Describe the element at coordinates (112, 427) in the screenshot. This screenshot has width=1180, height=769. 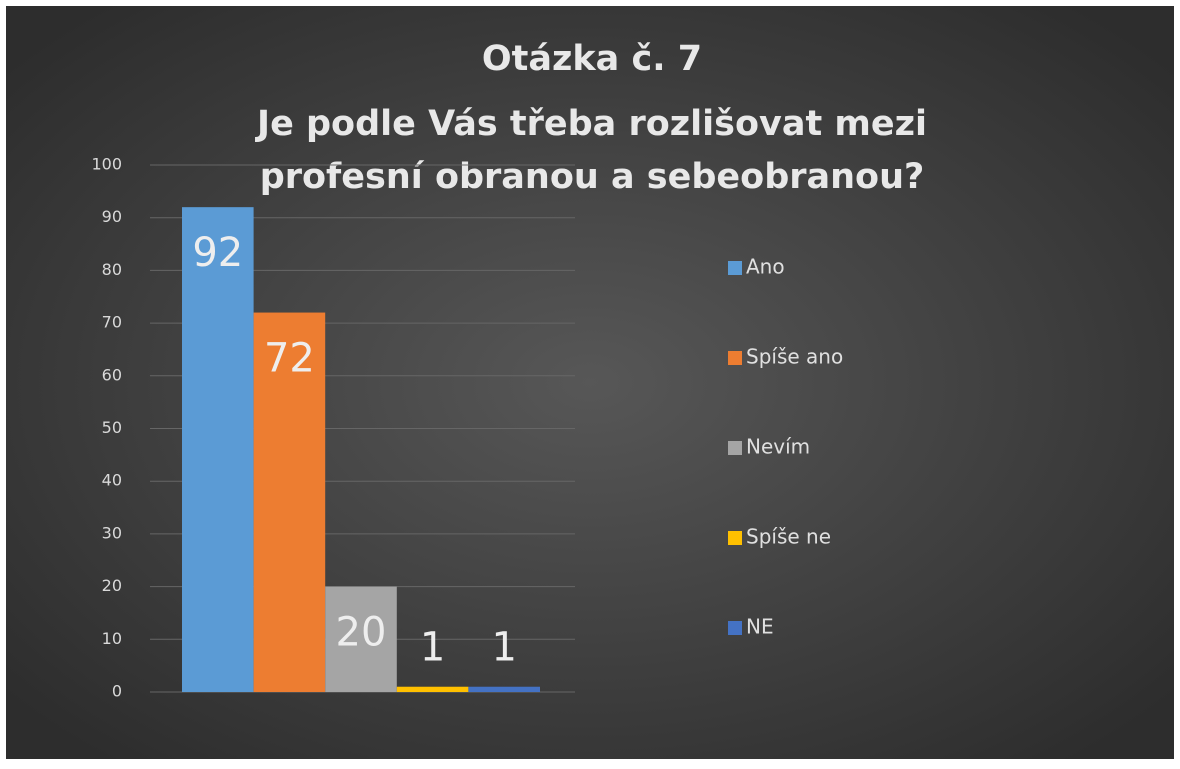
I see `y-tick-label: 50` at that location.